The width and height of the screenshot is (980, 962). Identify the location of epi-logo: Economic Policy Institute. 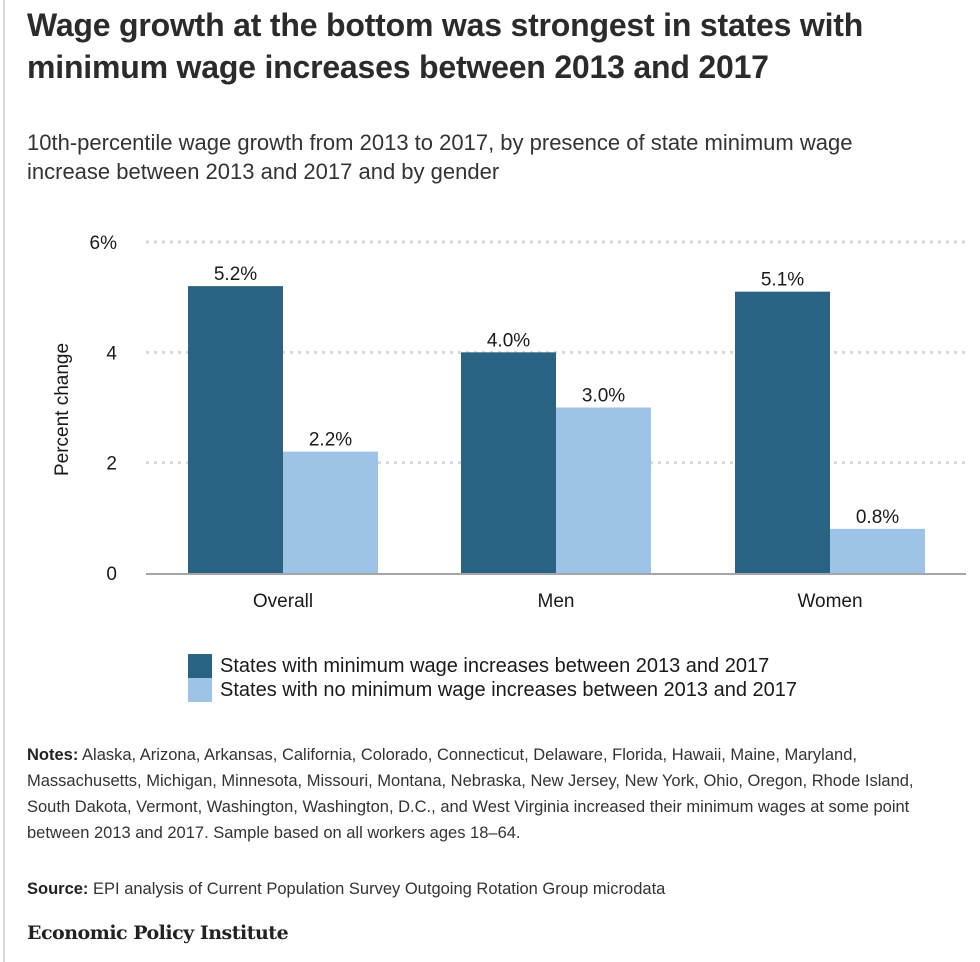
(158, 933).